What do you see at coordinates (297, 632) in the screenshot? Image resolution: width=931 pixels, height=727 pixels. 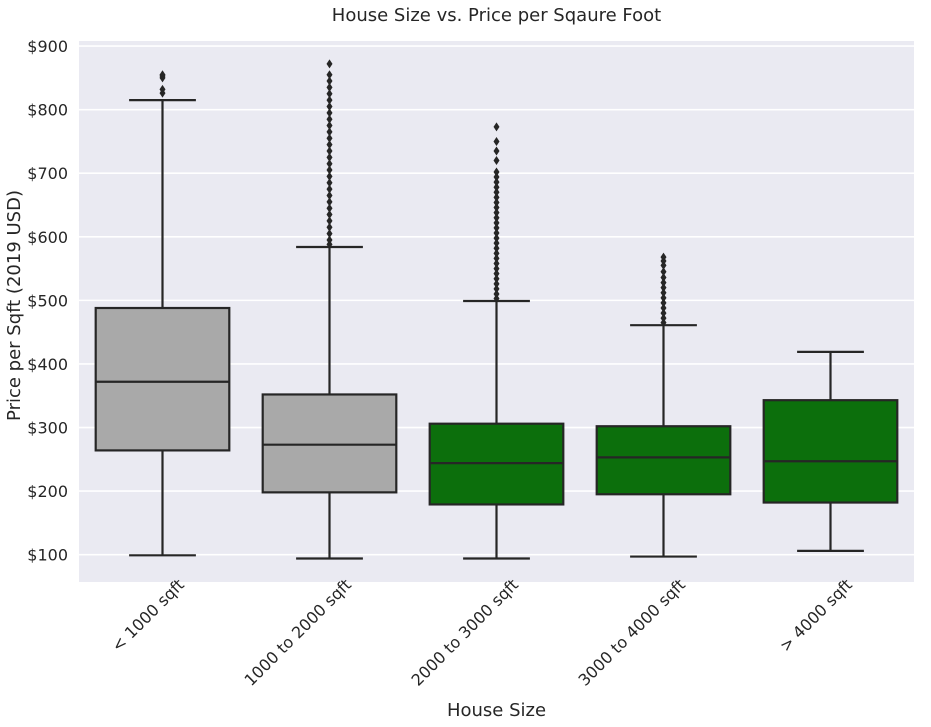 I see `x-tick-label: 1000 to 2000 sqft` at bounding box center [297, 632].